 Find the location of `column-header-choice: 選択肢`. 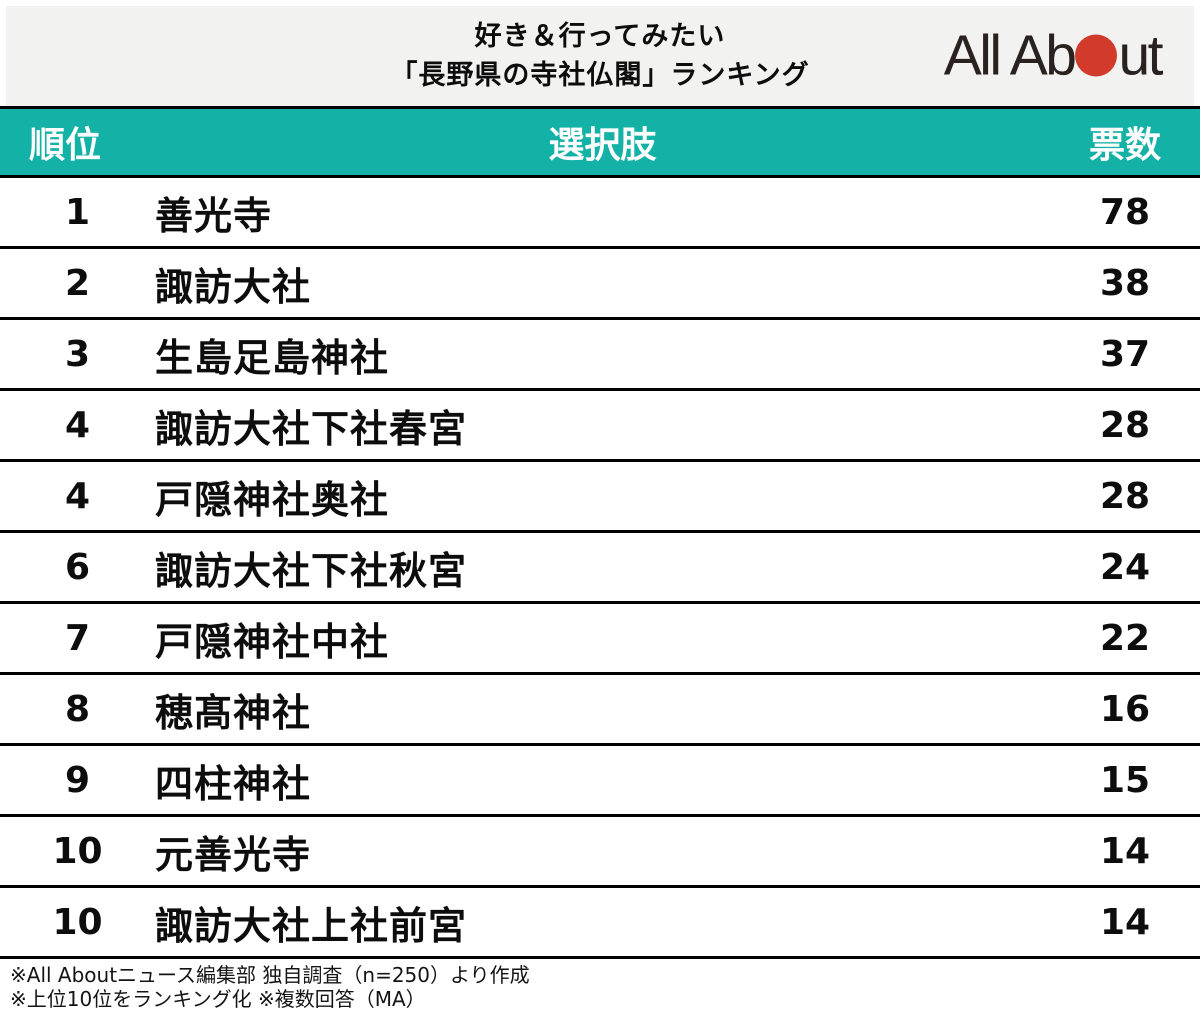

column-header-choice: 選択肢 is located at coordinates (602, 145).